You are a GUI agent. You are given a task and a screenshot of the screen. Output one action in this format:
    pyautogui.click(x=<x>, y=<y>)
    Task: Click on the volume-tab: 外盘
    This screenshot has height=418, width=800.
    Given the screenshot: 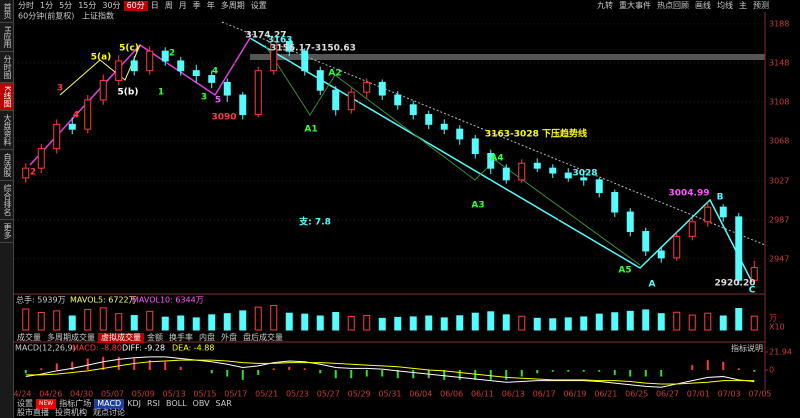 What is the action you would take?
    pyautogui.click(x=229, y=337)
    